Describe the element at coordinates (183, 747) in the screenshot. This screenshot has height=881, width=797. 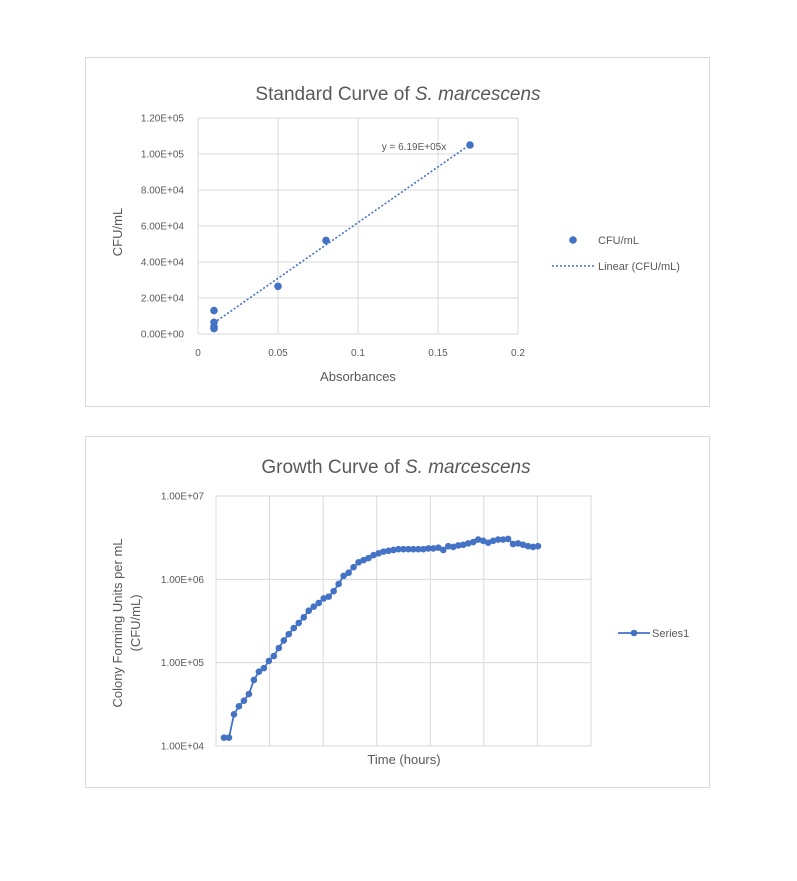
I see `y-tick-label: 1.00E+04` at that location.